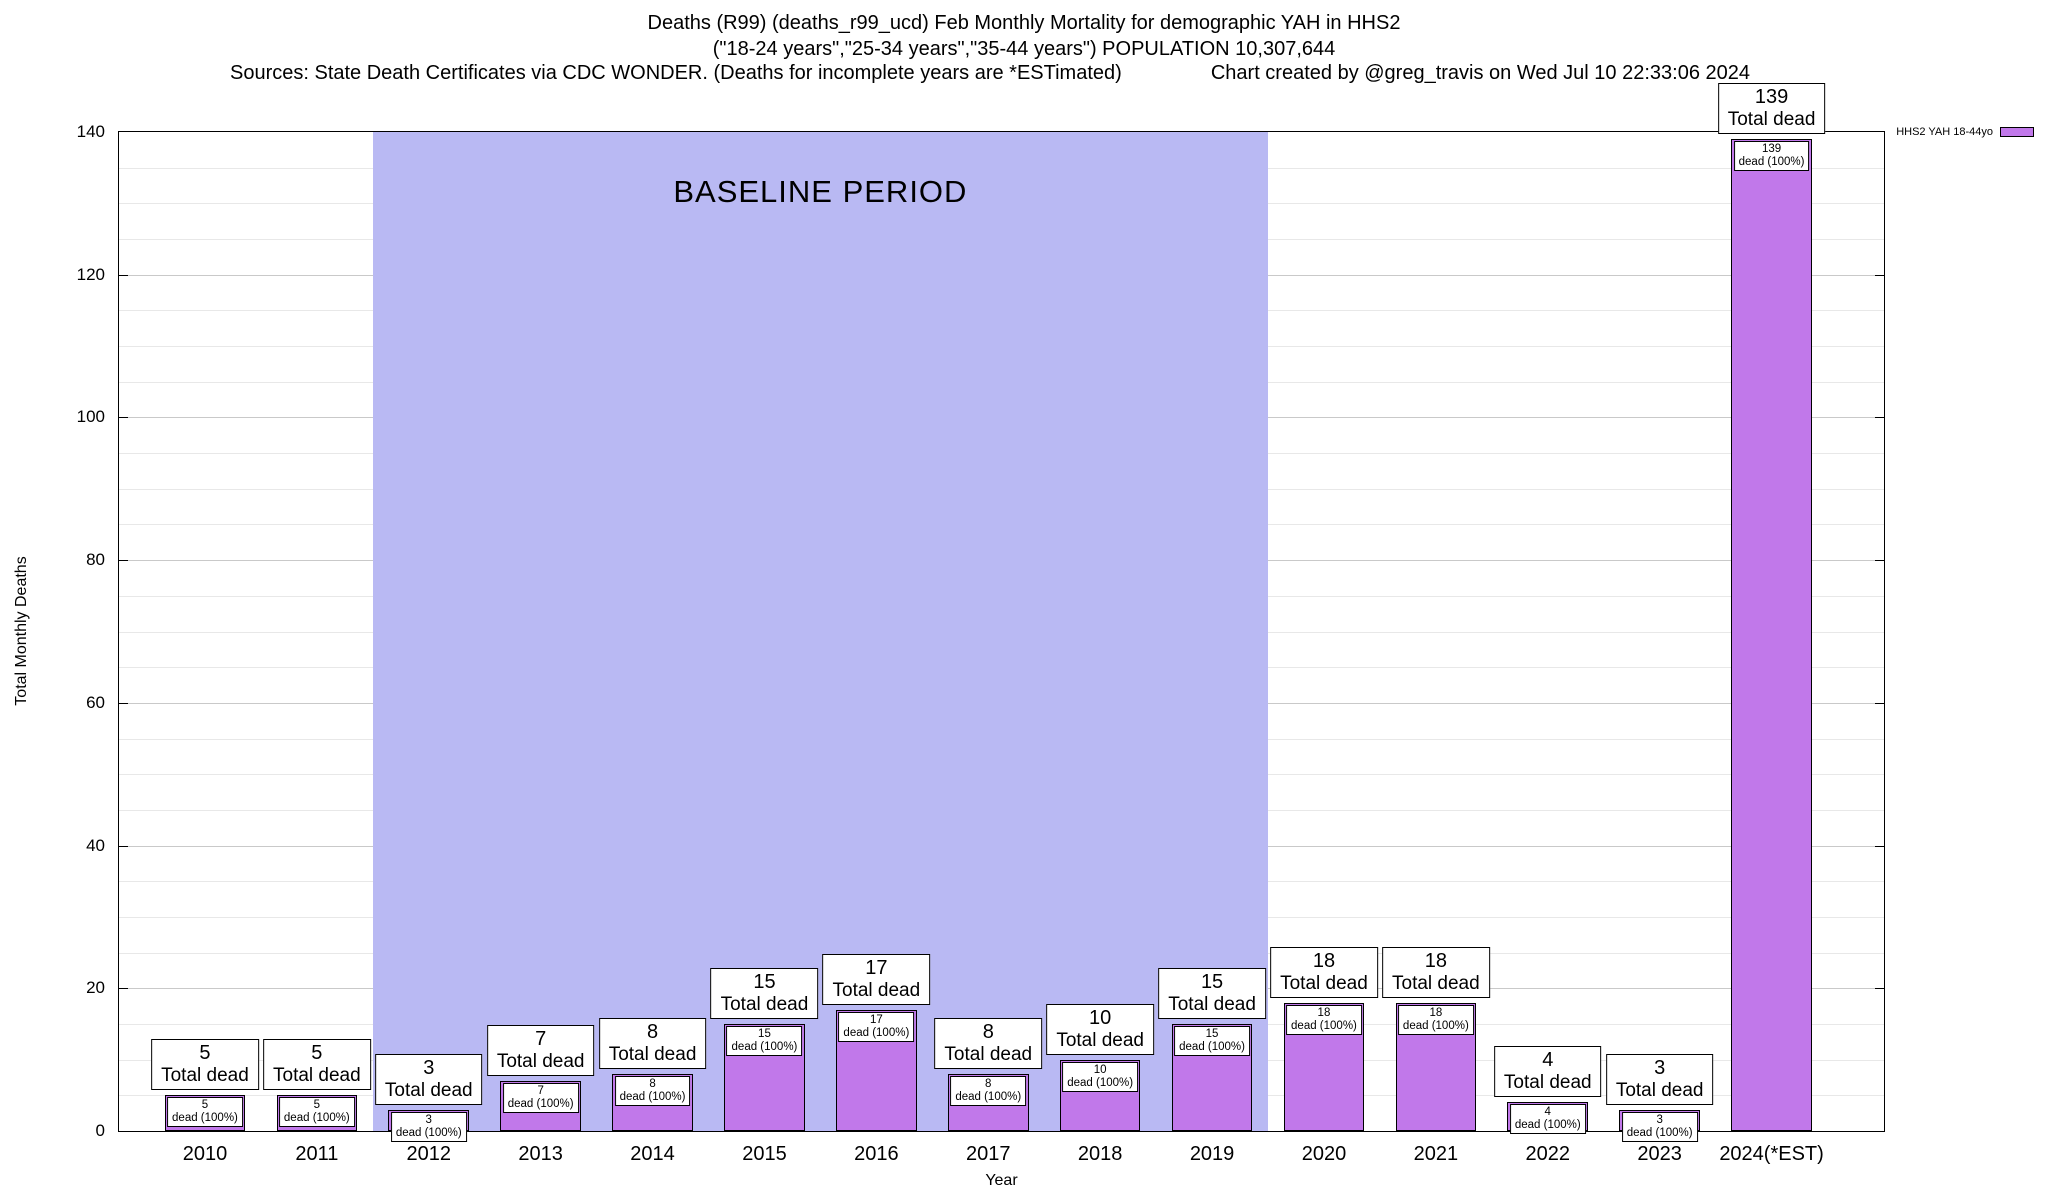 Image resolution: width=2048 pixels, height=1200 pixels. Describe the element at coordinates (988, 1154) in the screenshot. I see `x-tick-2017: 2017` at that location.